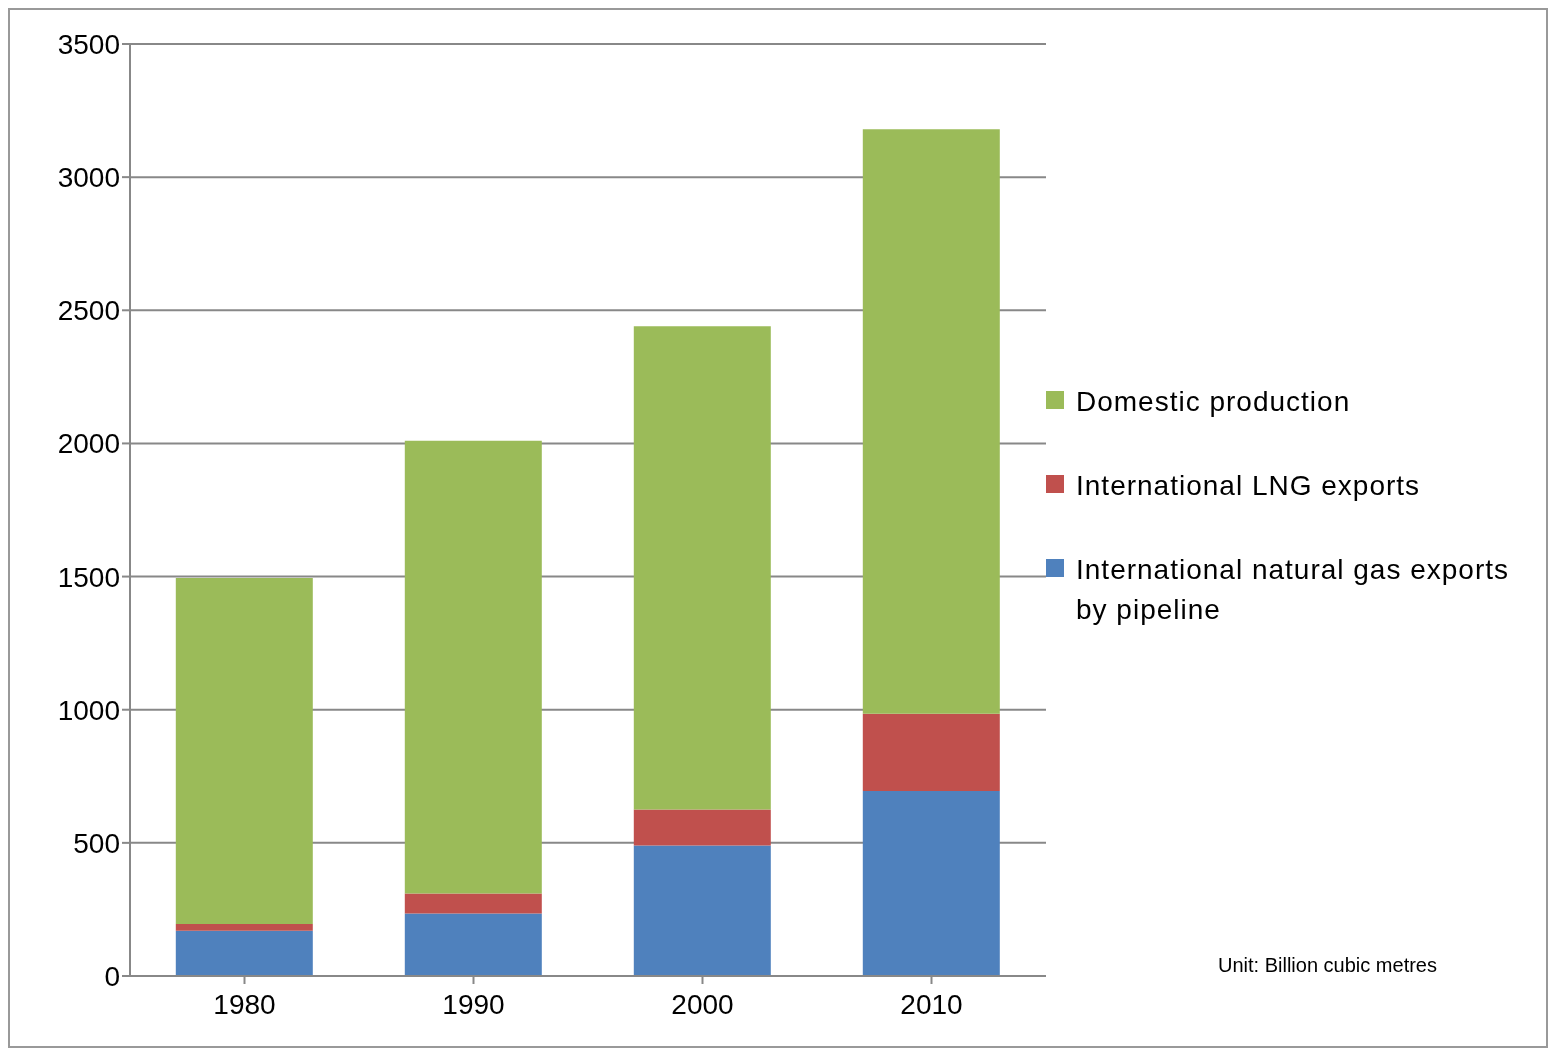  I want to click on y-tick-label: 2000, so click(88, 444).